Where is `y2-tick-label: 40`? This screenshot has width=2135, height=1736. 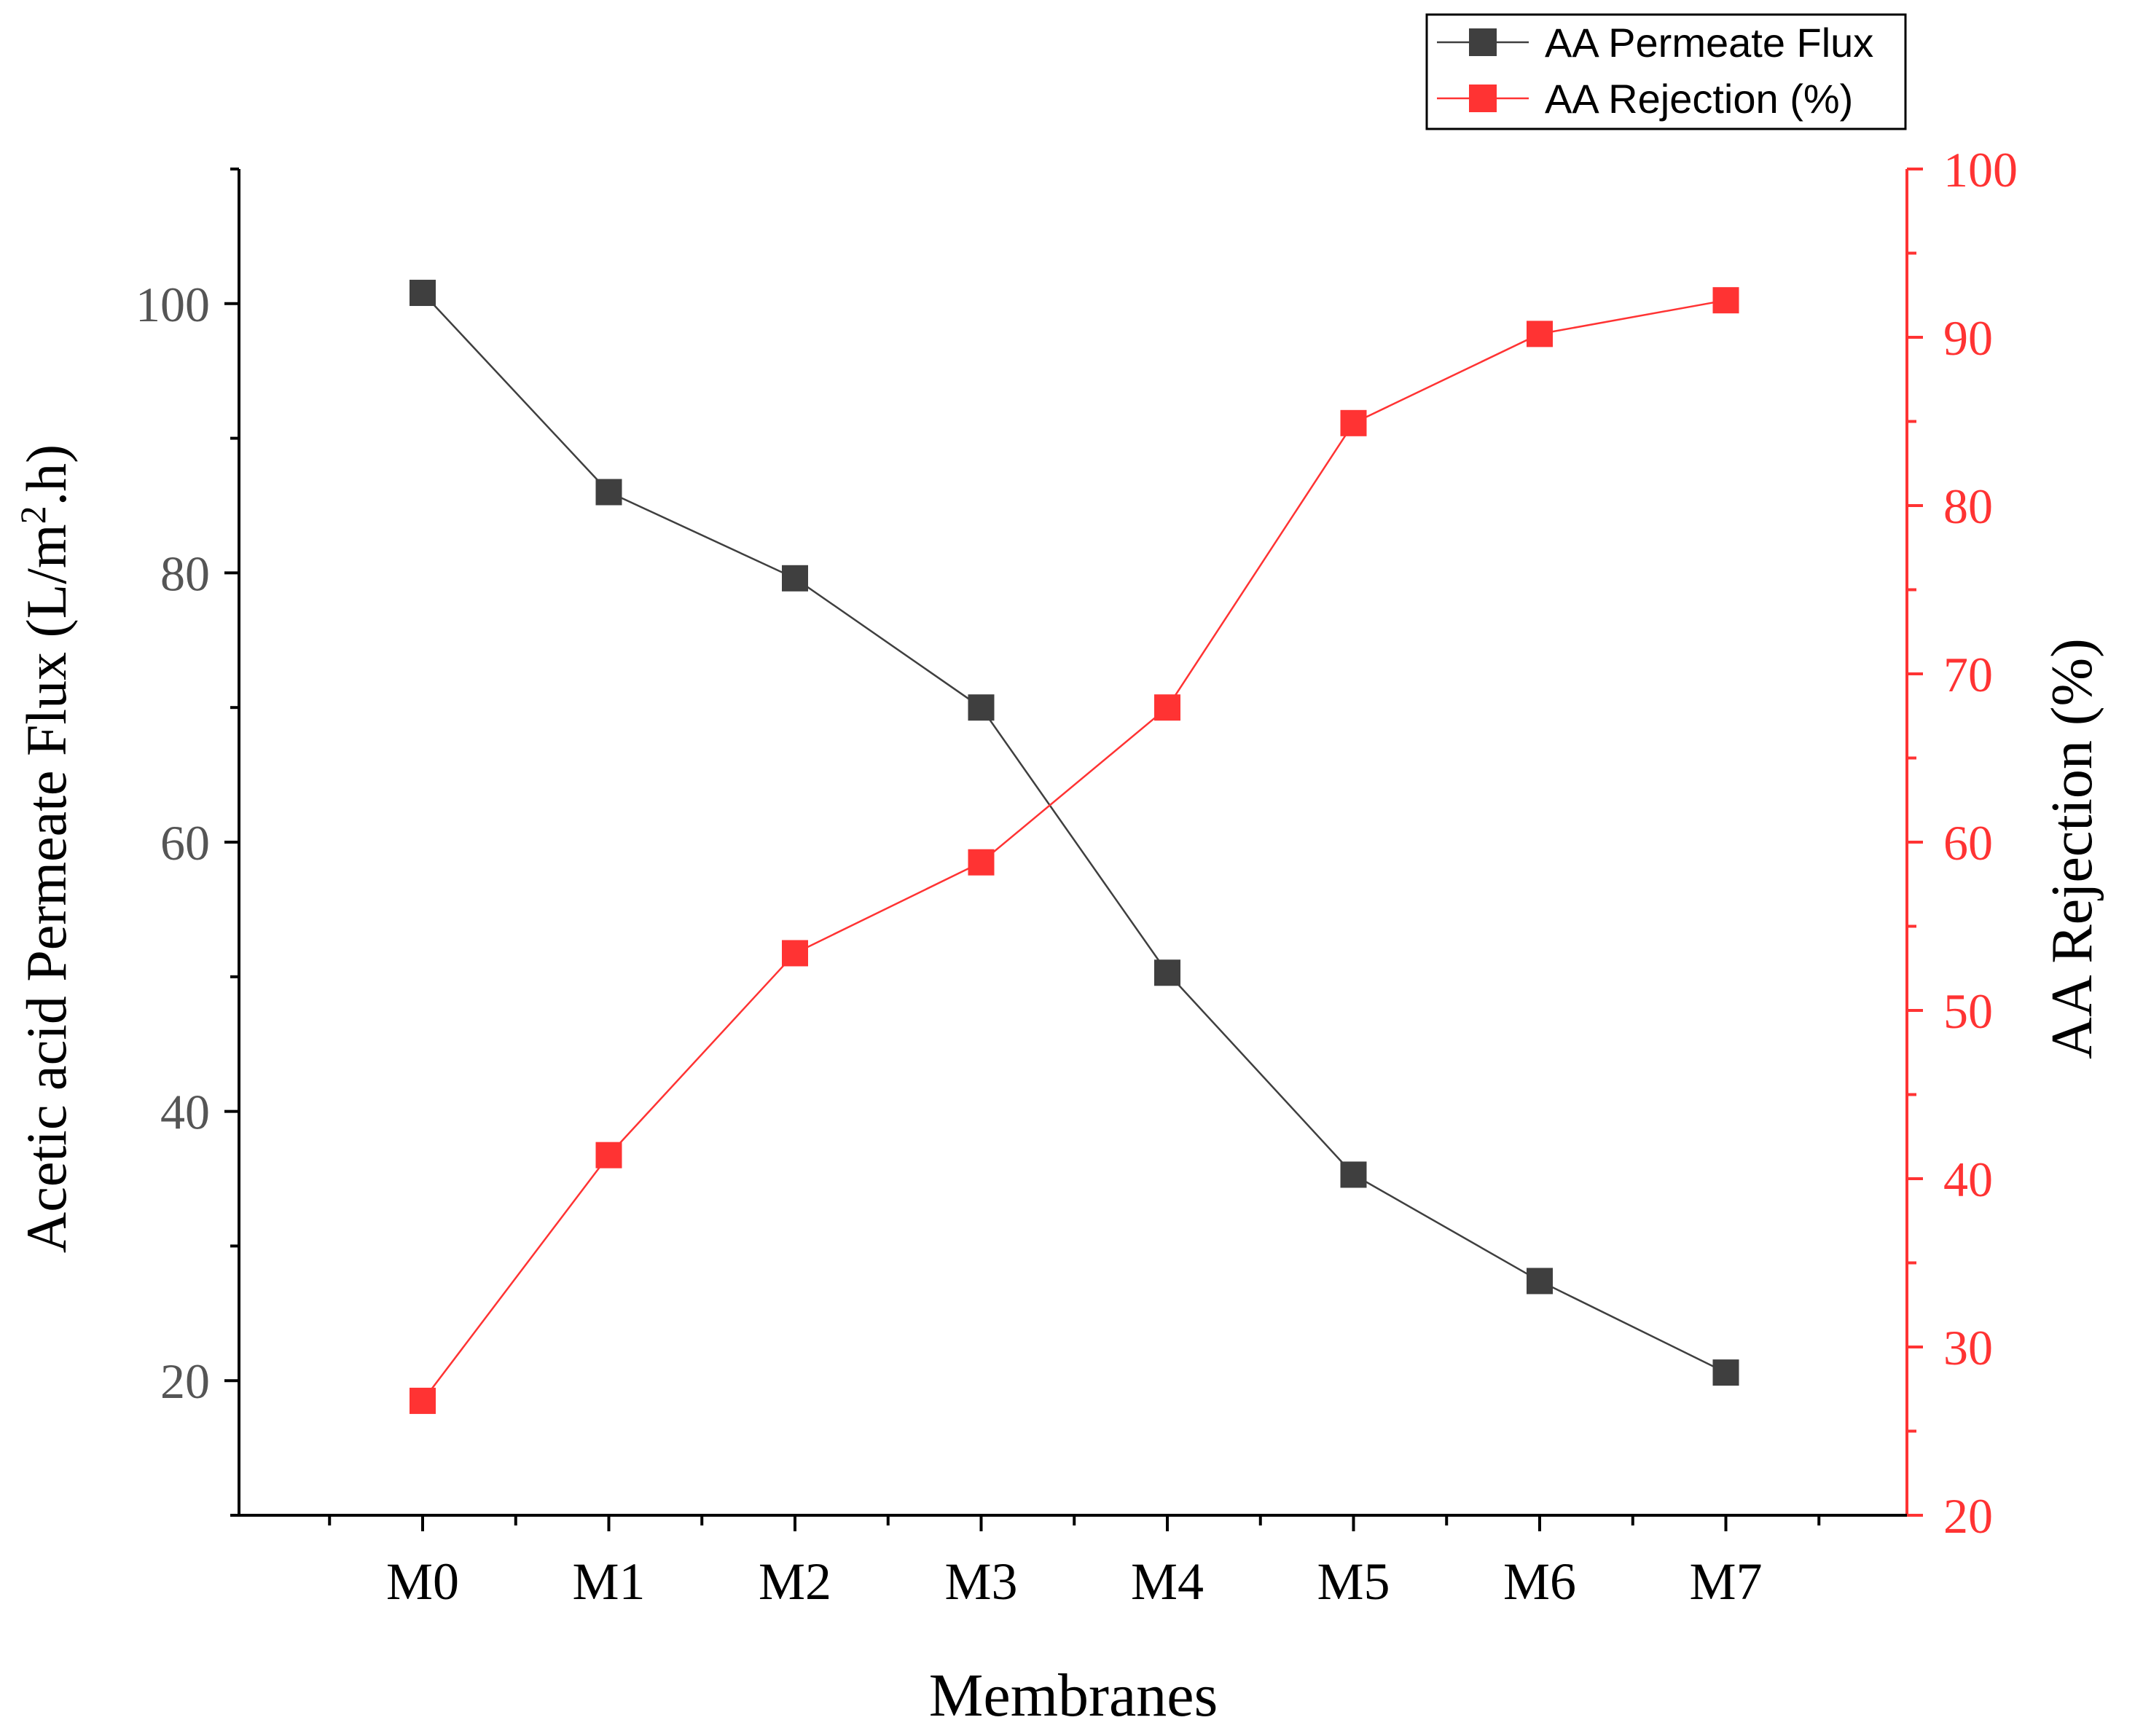 y2-tick-label: 40 is located at coordinates (1968, 1179).